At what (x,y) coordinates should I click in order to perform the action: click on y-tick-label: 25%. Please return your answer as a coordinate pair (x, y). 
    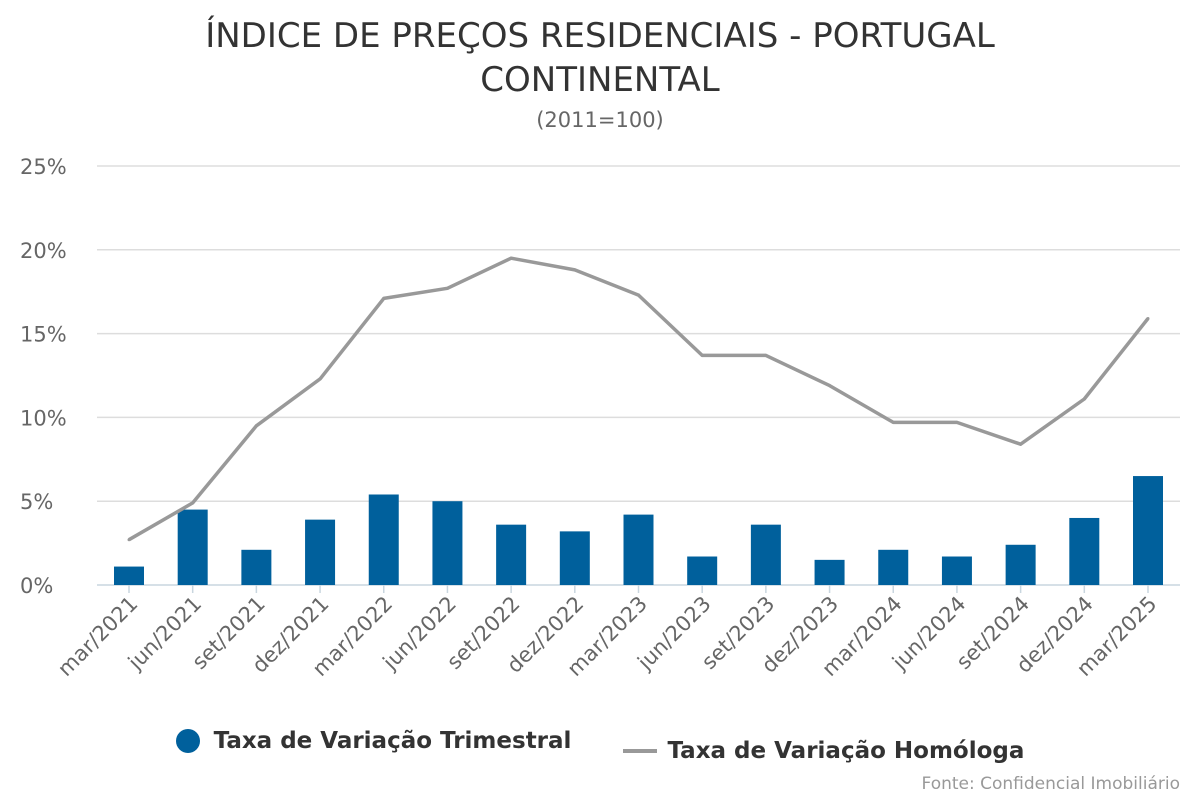
    Looking at the image, I should click on (43, 167).